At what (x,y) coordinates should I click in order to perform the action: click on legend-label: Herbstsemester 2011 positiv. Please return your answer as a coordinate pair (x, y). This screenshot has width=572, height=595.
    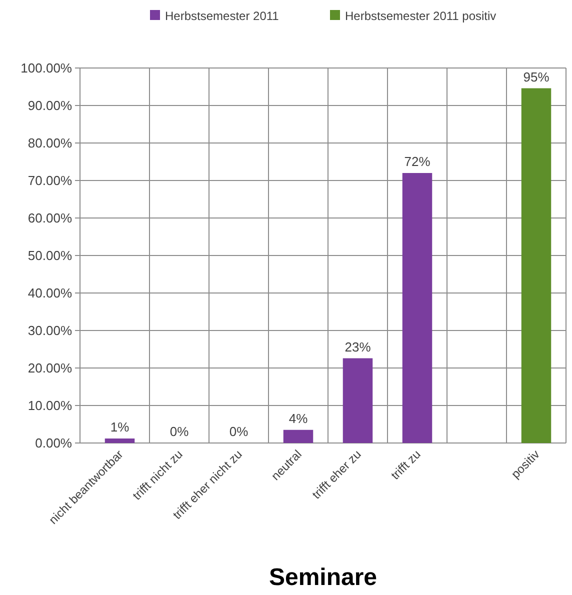
    Looking at the image, I should click on (420, 16).